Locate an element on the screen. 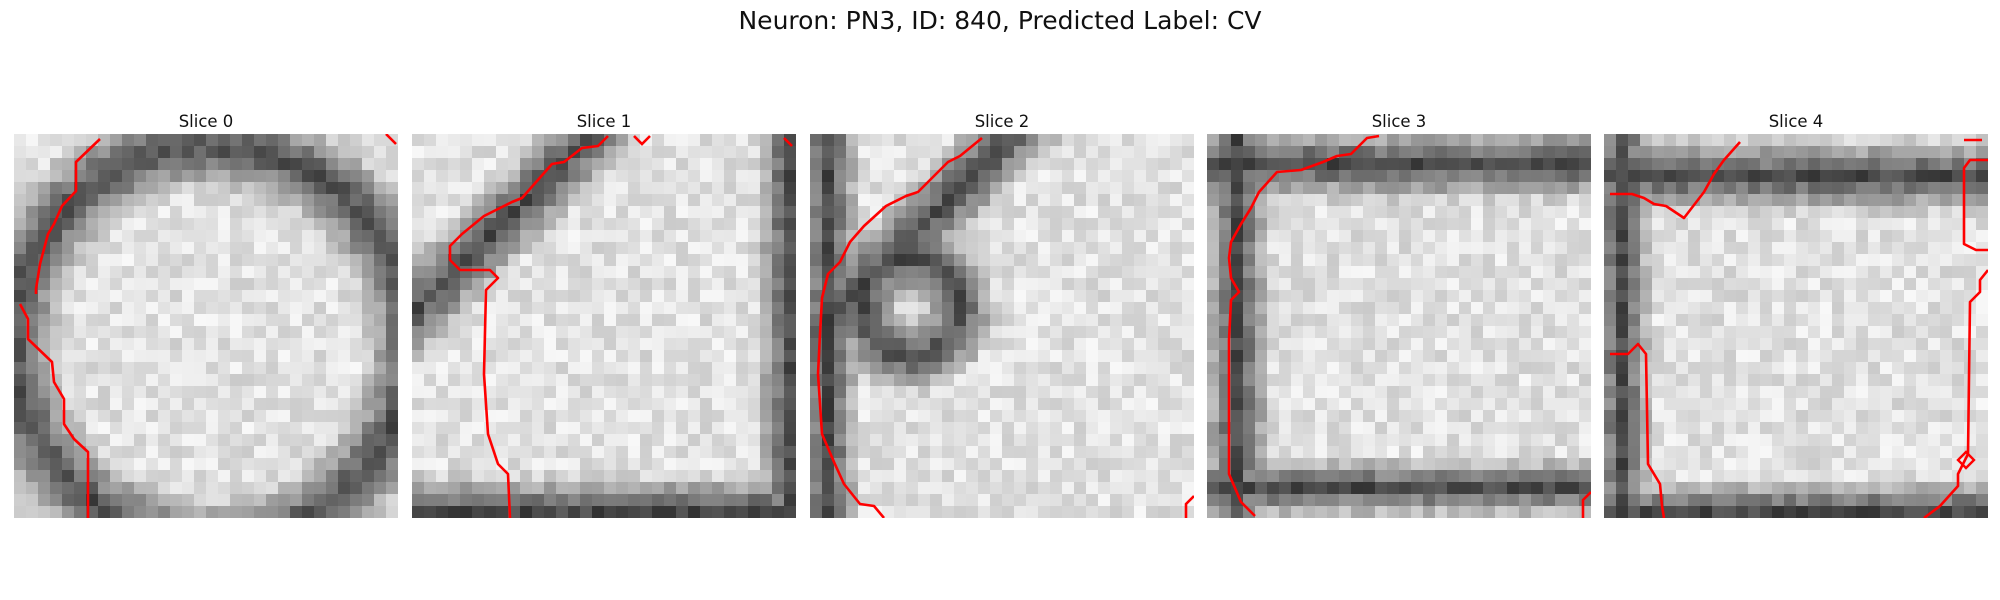 The width and height of the screenshot is (2000, 600). slice-title: Slice 3 is located at coordinates (1399, 121).